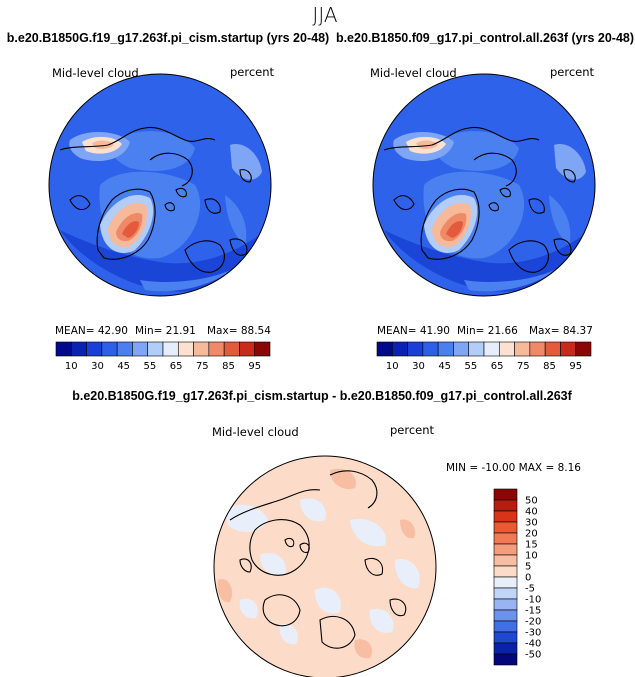 This screenshot has height=677, width=635. I want to click on colorbar-tick-label: 15, so click(531, 545).